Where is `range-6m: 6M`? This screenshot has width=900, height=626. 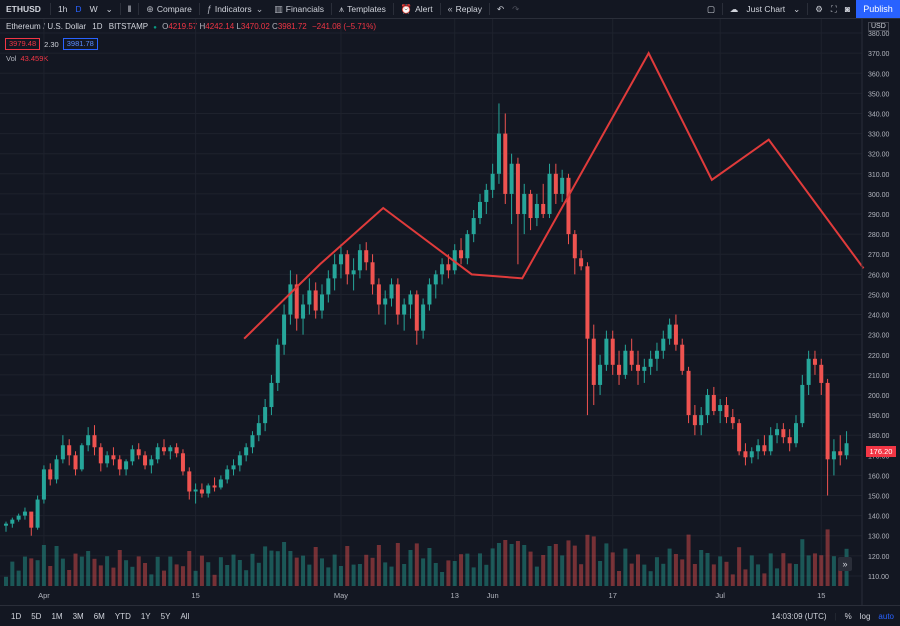 range-6m: 6M is located at coordinates (99, 616).